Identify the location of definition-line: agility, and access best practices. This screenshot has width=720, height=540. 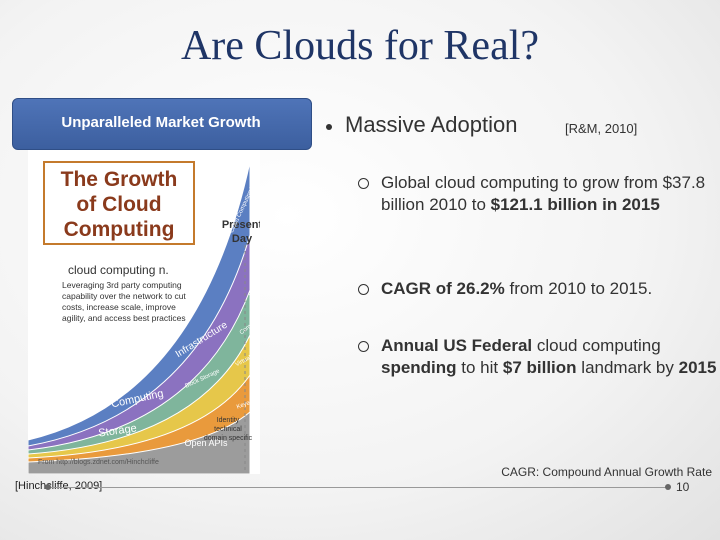
(124, 318).